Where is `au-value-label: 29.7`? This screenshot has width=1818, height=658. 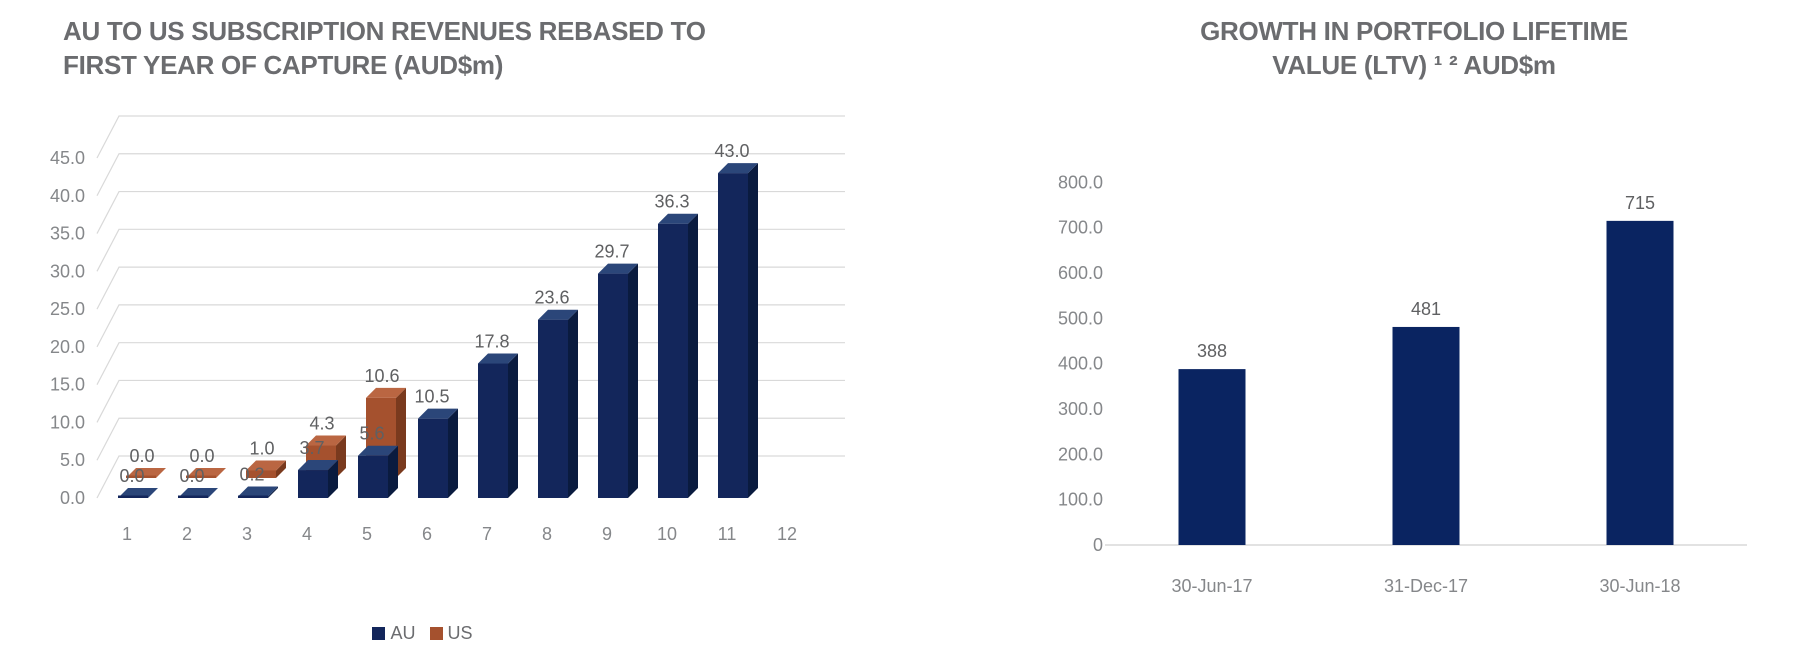 au-value-label: 29.7 is located at coordinates (611, 252).